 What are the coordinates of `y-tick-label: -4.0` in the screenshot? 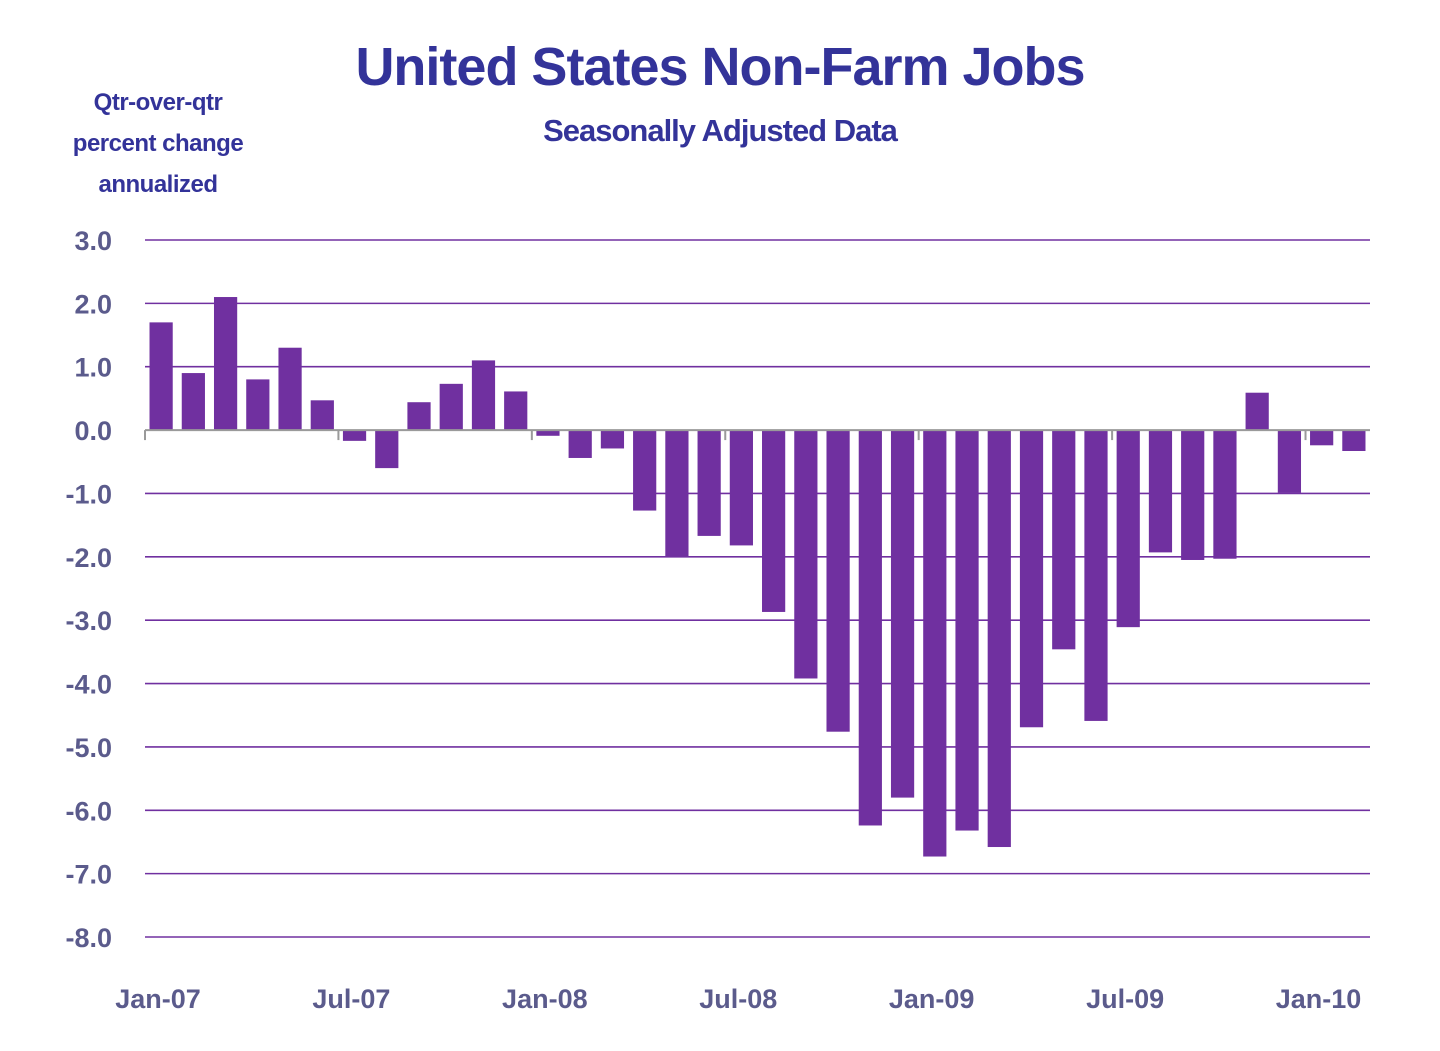 It's located at (88, 685).